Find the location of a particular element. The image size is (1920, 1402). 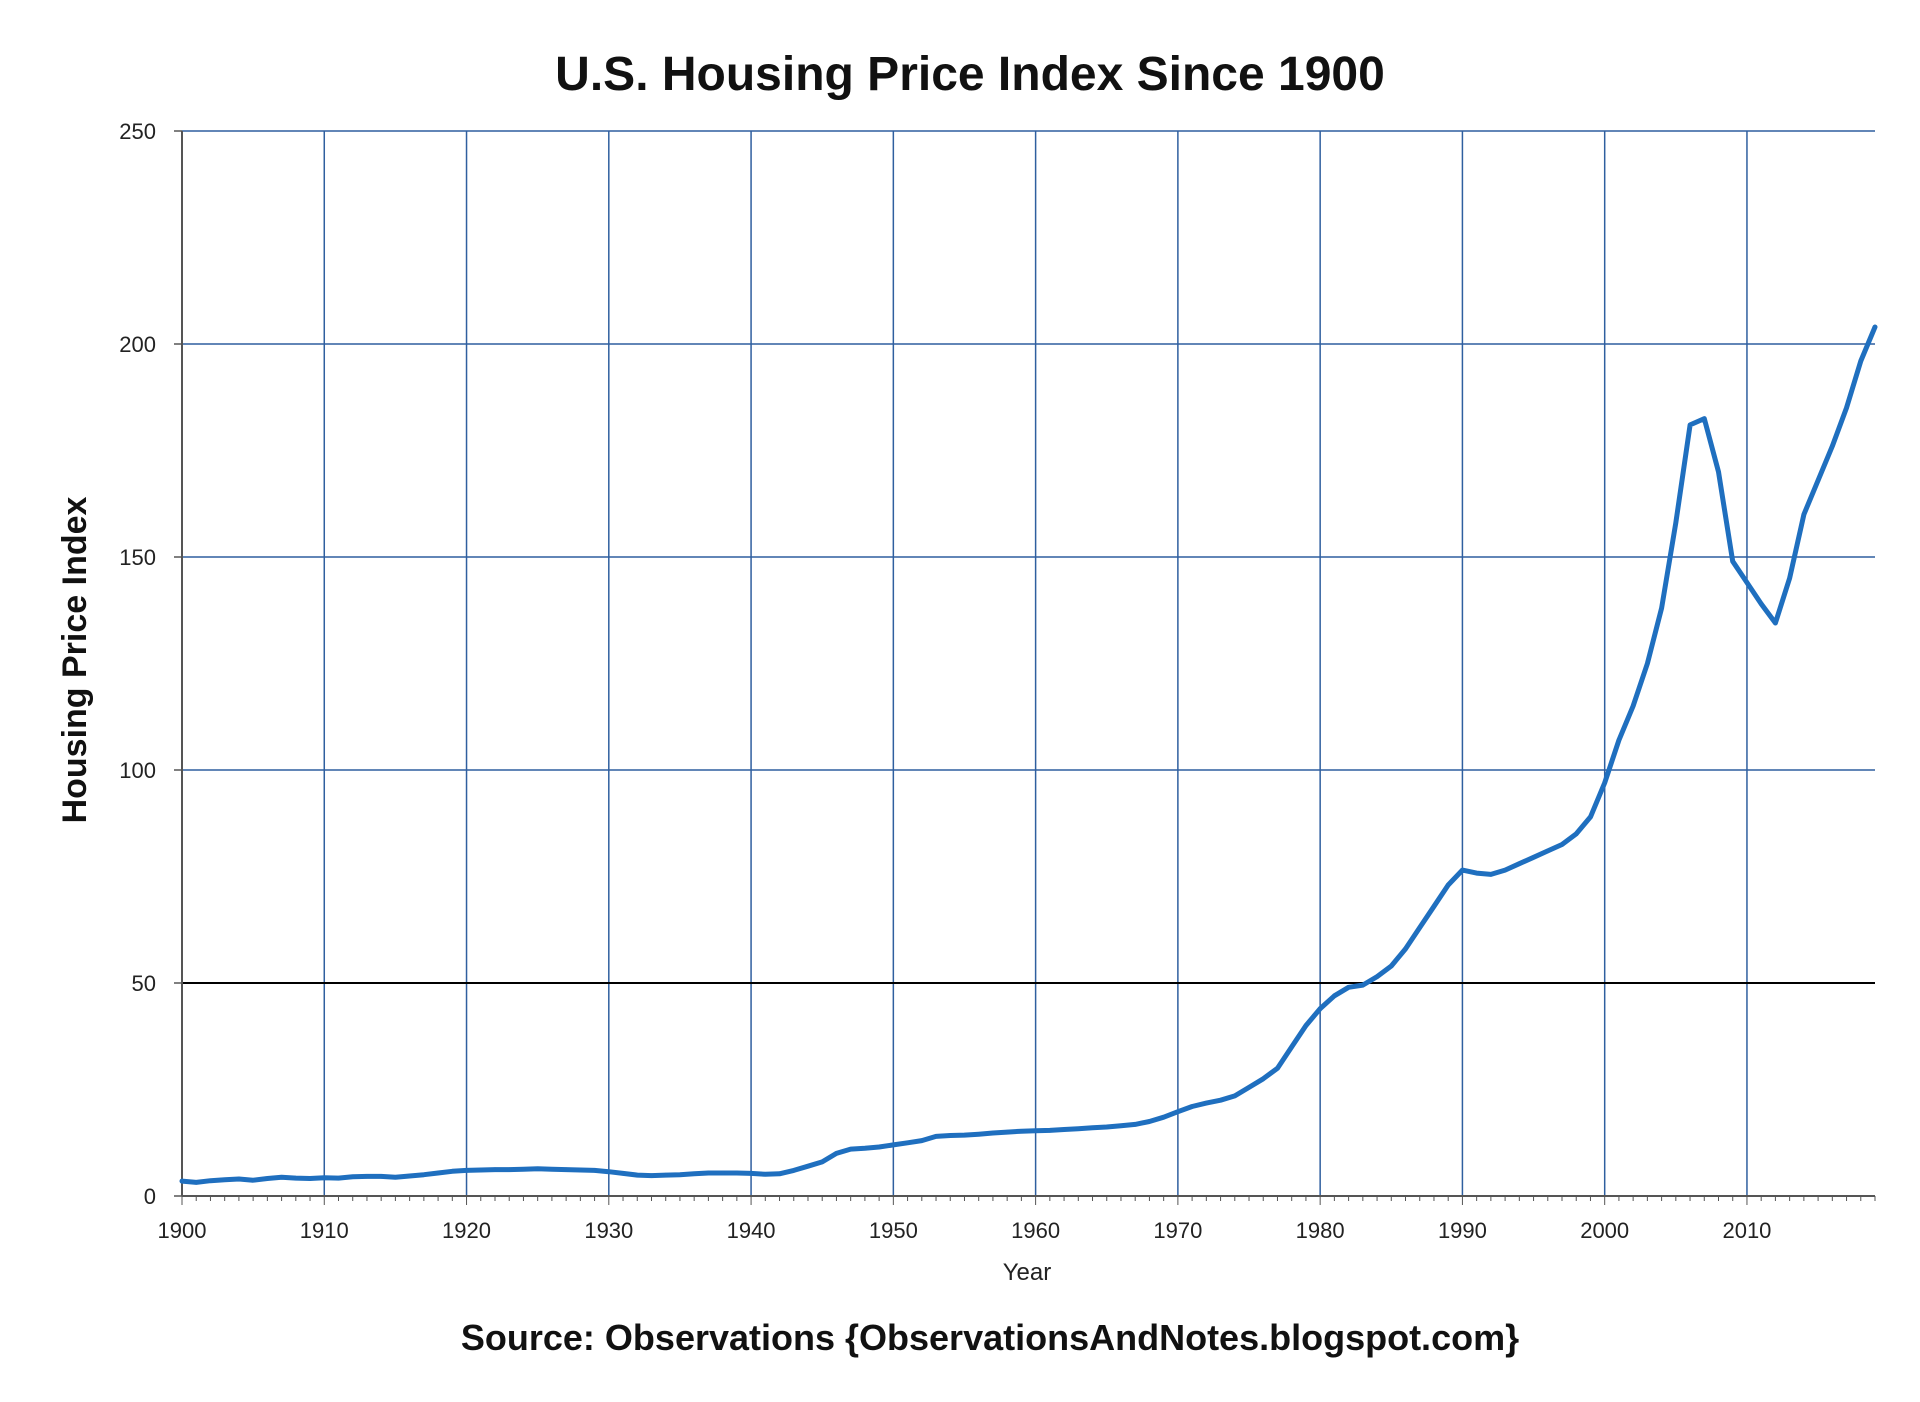

data-point-1981 is located at coordinates (1334, 995).